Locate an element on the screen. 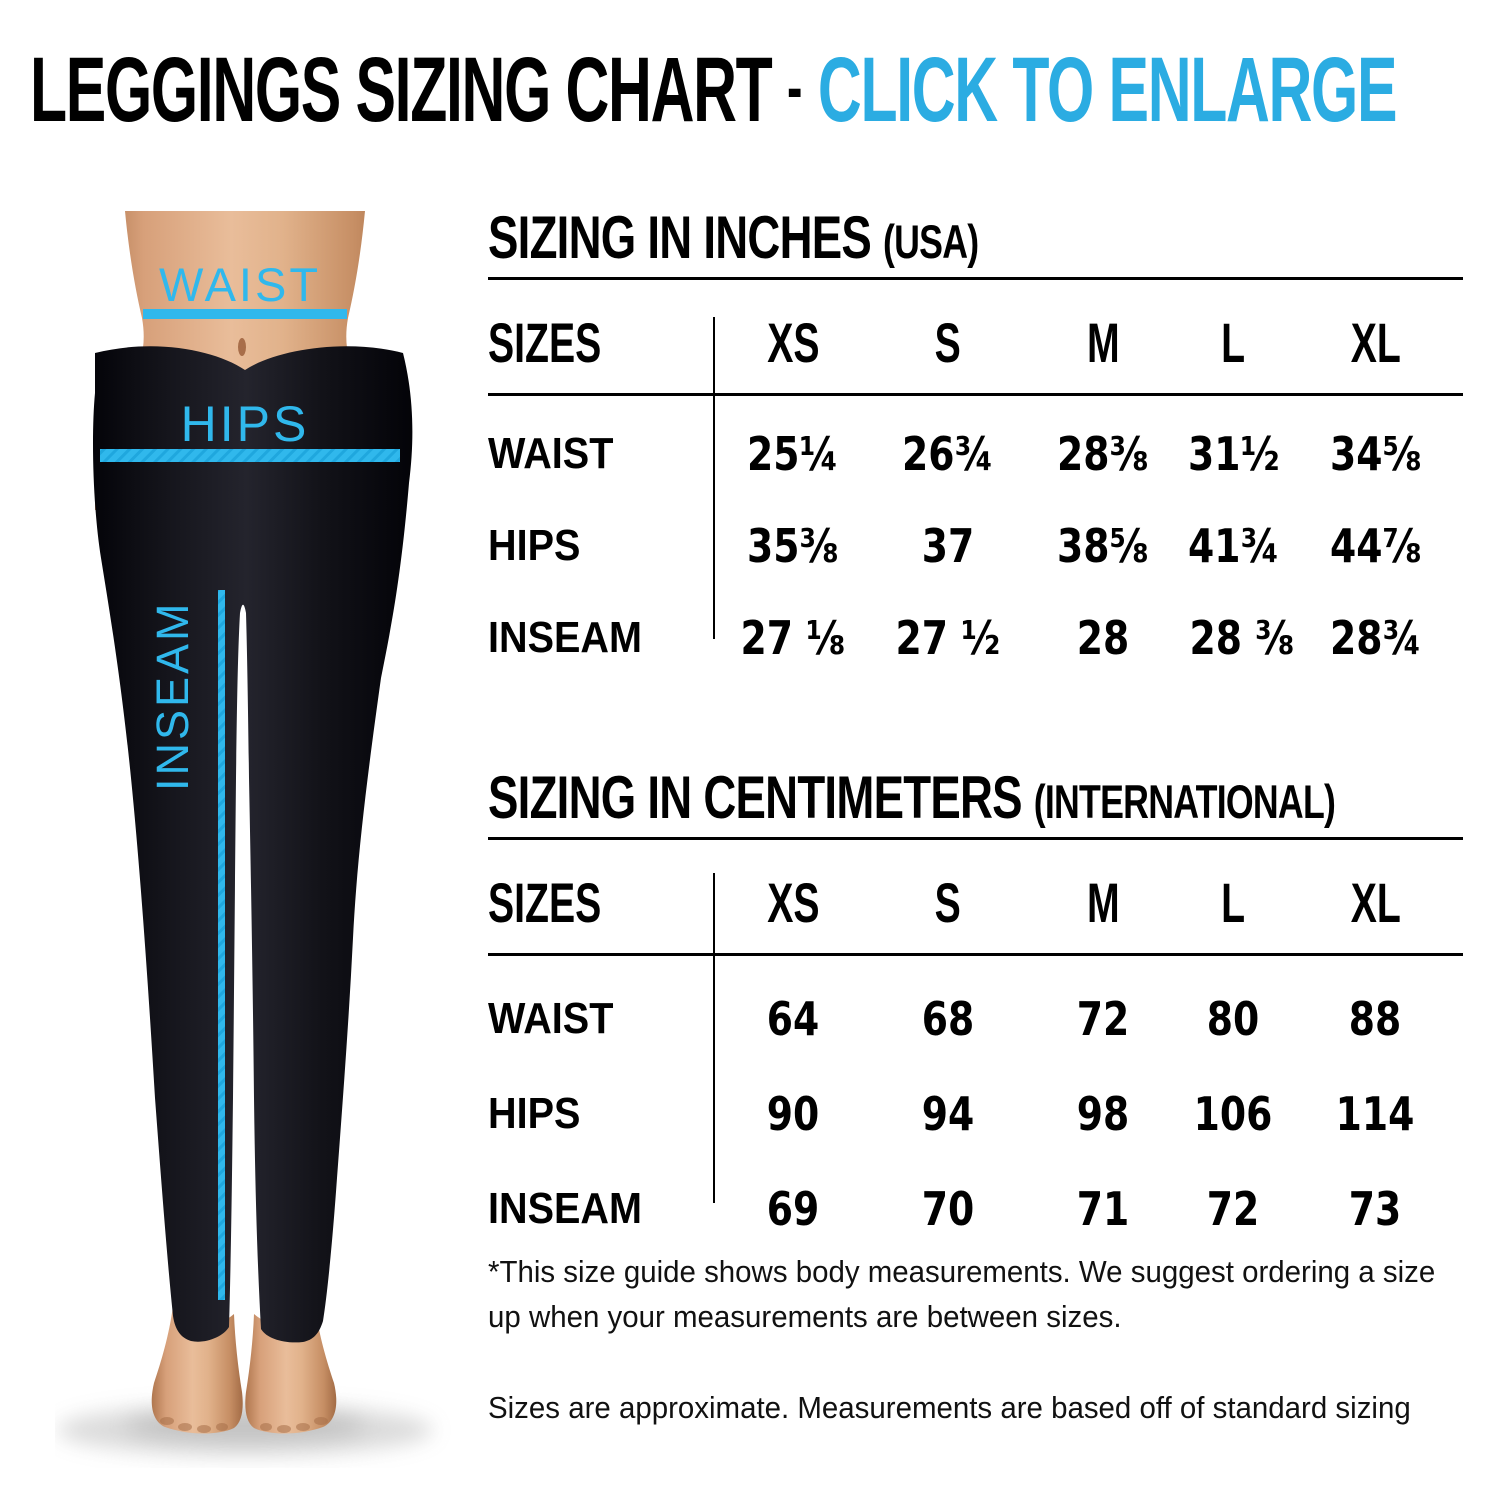  cell-value: 44⅞ is located at coordinates (1375, 546).